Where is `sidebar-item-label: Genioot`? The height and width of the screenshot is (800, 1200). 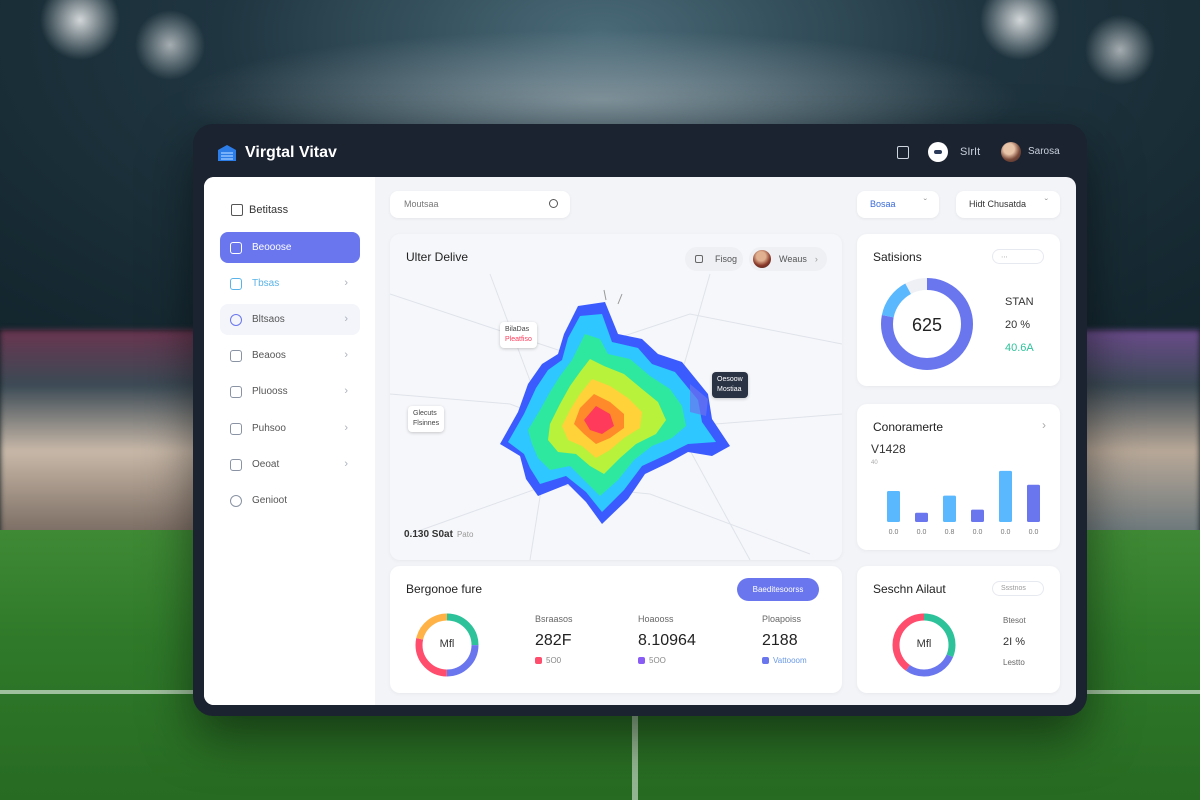
sidebar-item-label: Genioot is located at coordinates (270, 500).